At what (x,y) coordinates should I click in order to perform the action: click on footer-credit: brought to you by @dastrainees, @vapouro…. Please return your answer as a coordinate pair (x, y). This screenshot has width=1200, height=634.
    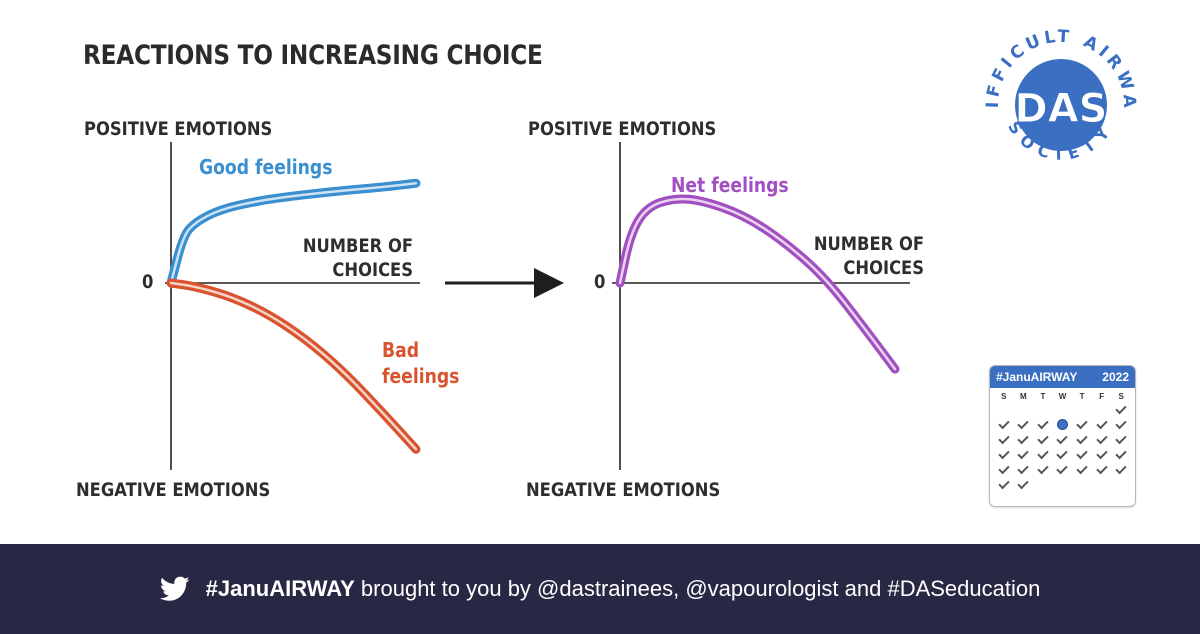
    Looking at the image, I should click on (697, 588).